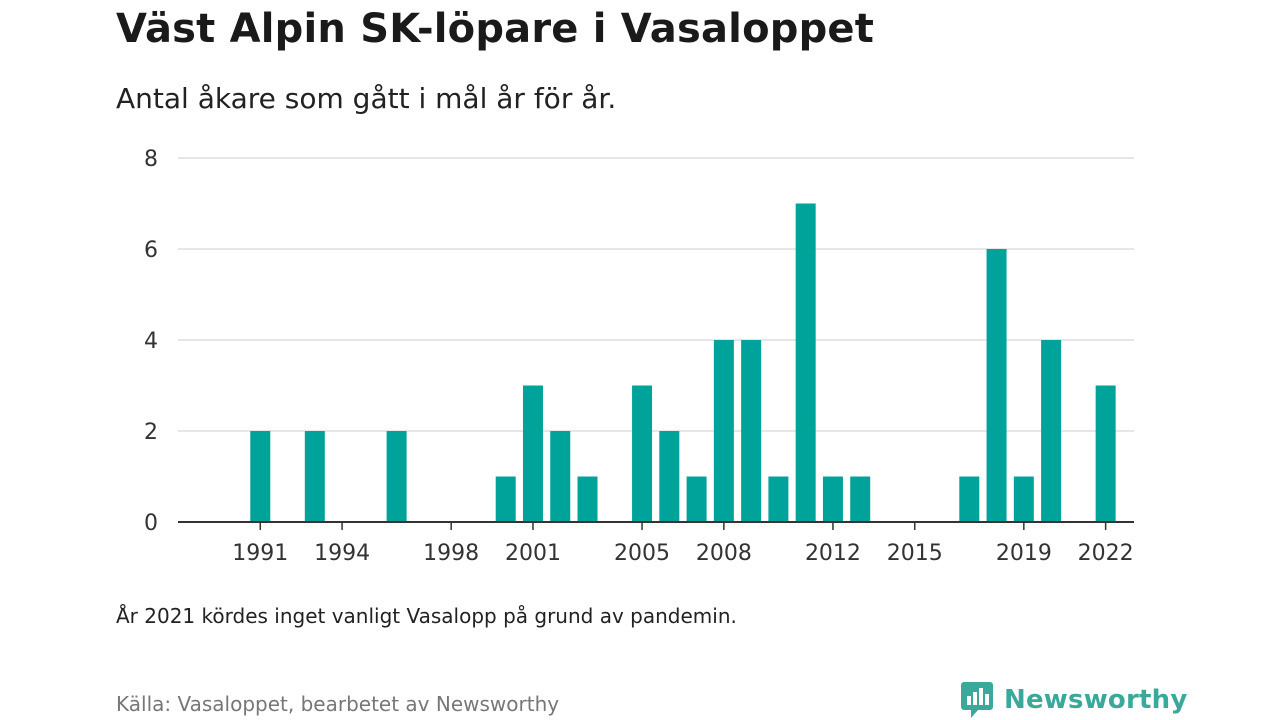  Describe the element at coordinates (260, 553) in the screenshot. I see `x-tick-label: 1991` at that location.